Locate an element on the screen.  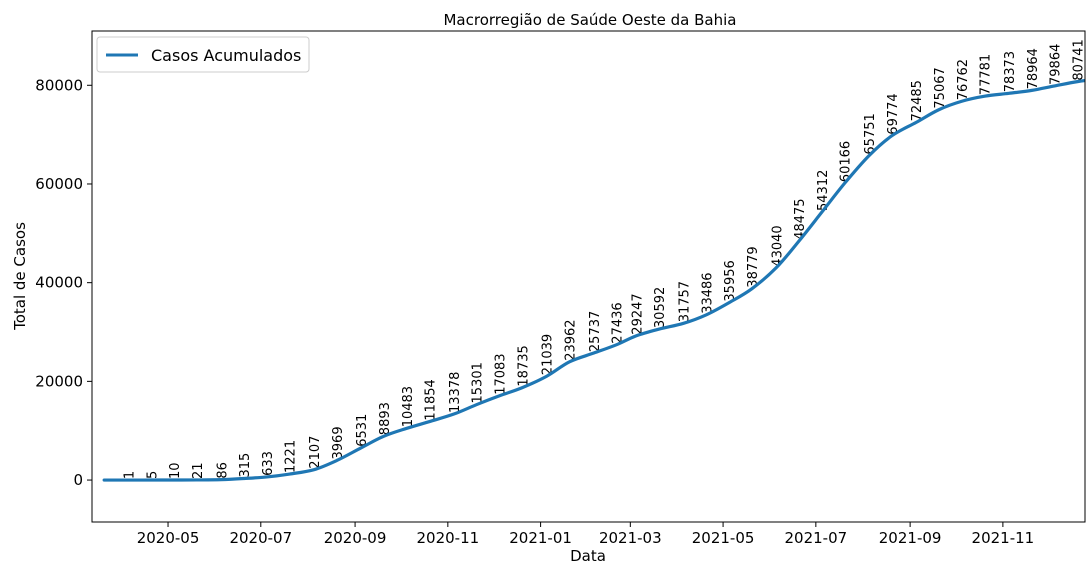
data-label: 78964 is located at coordinates (1033, 68).